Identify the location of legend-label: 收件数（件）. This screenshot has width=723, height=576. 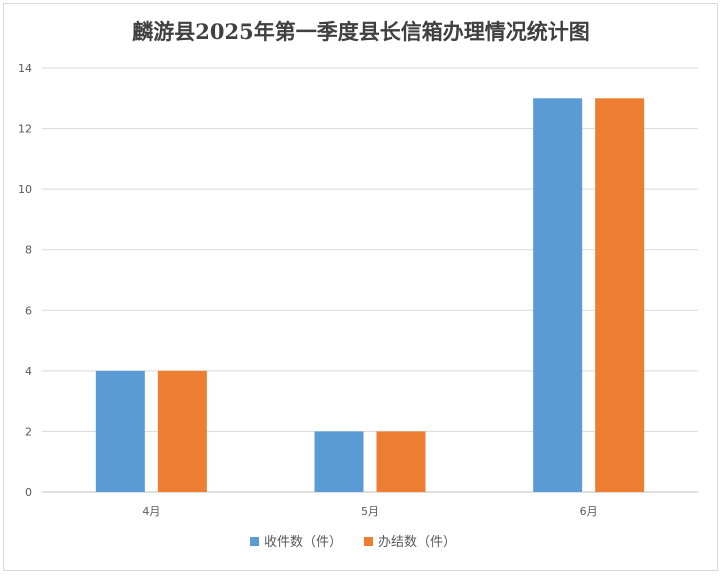
(303, 542).